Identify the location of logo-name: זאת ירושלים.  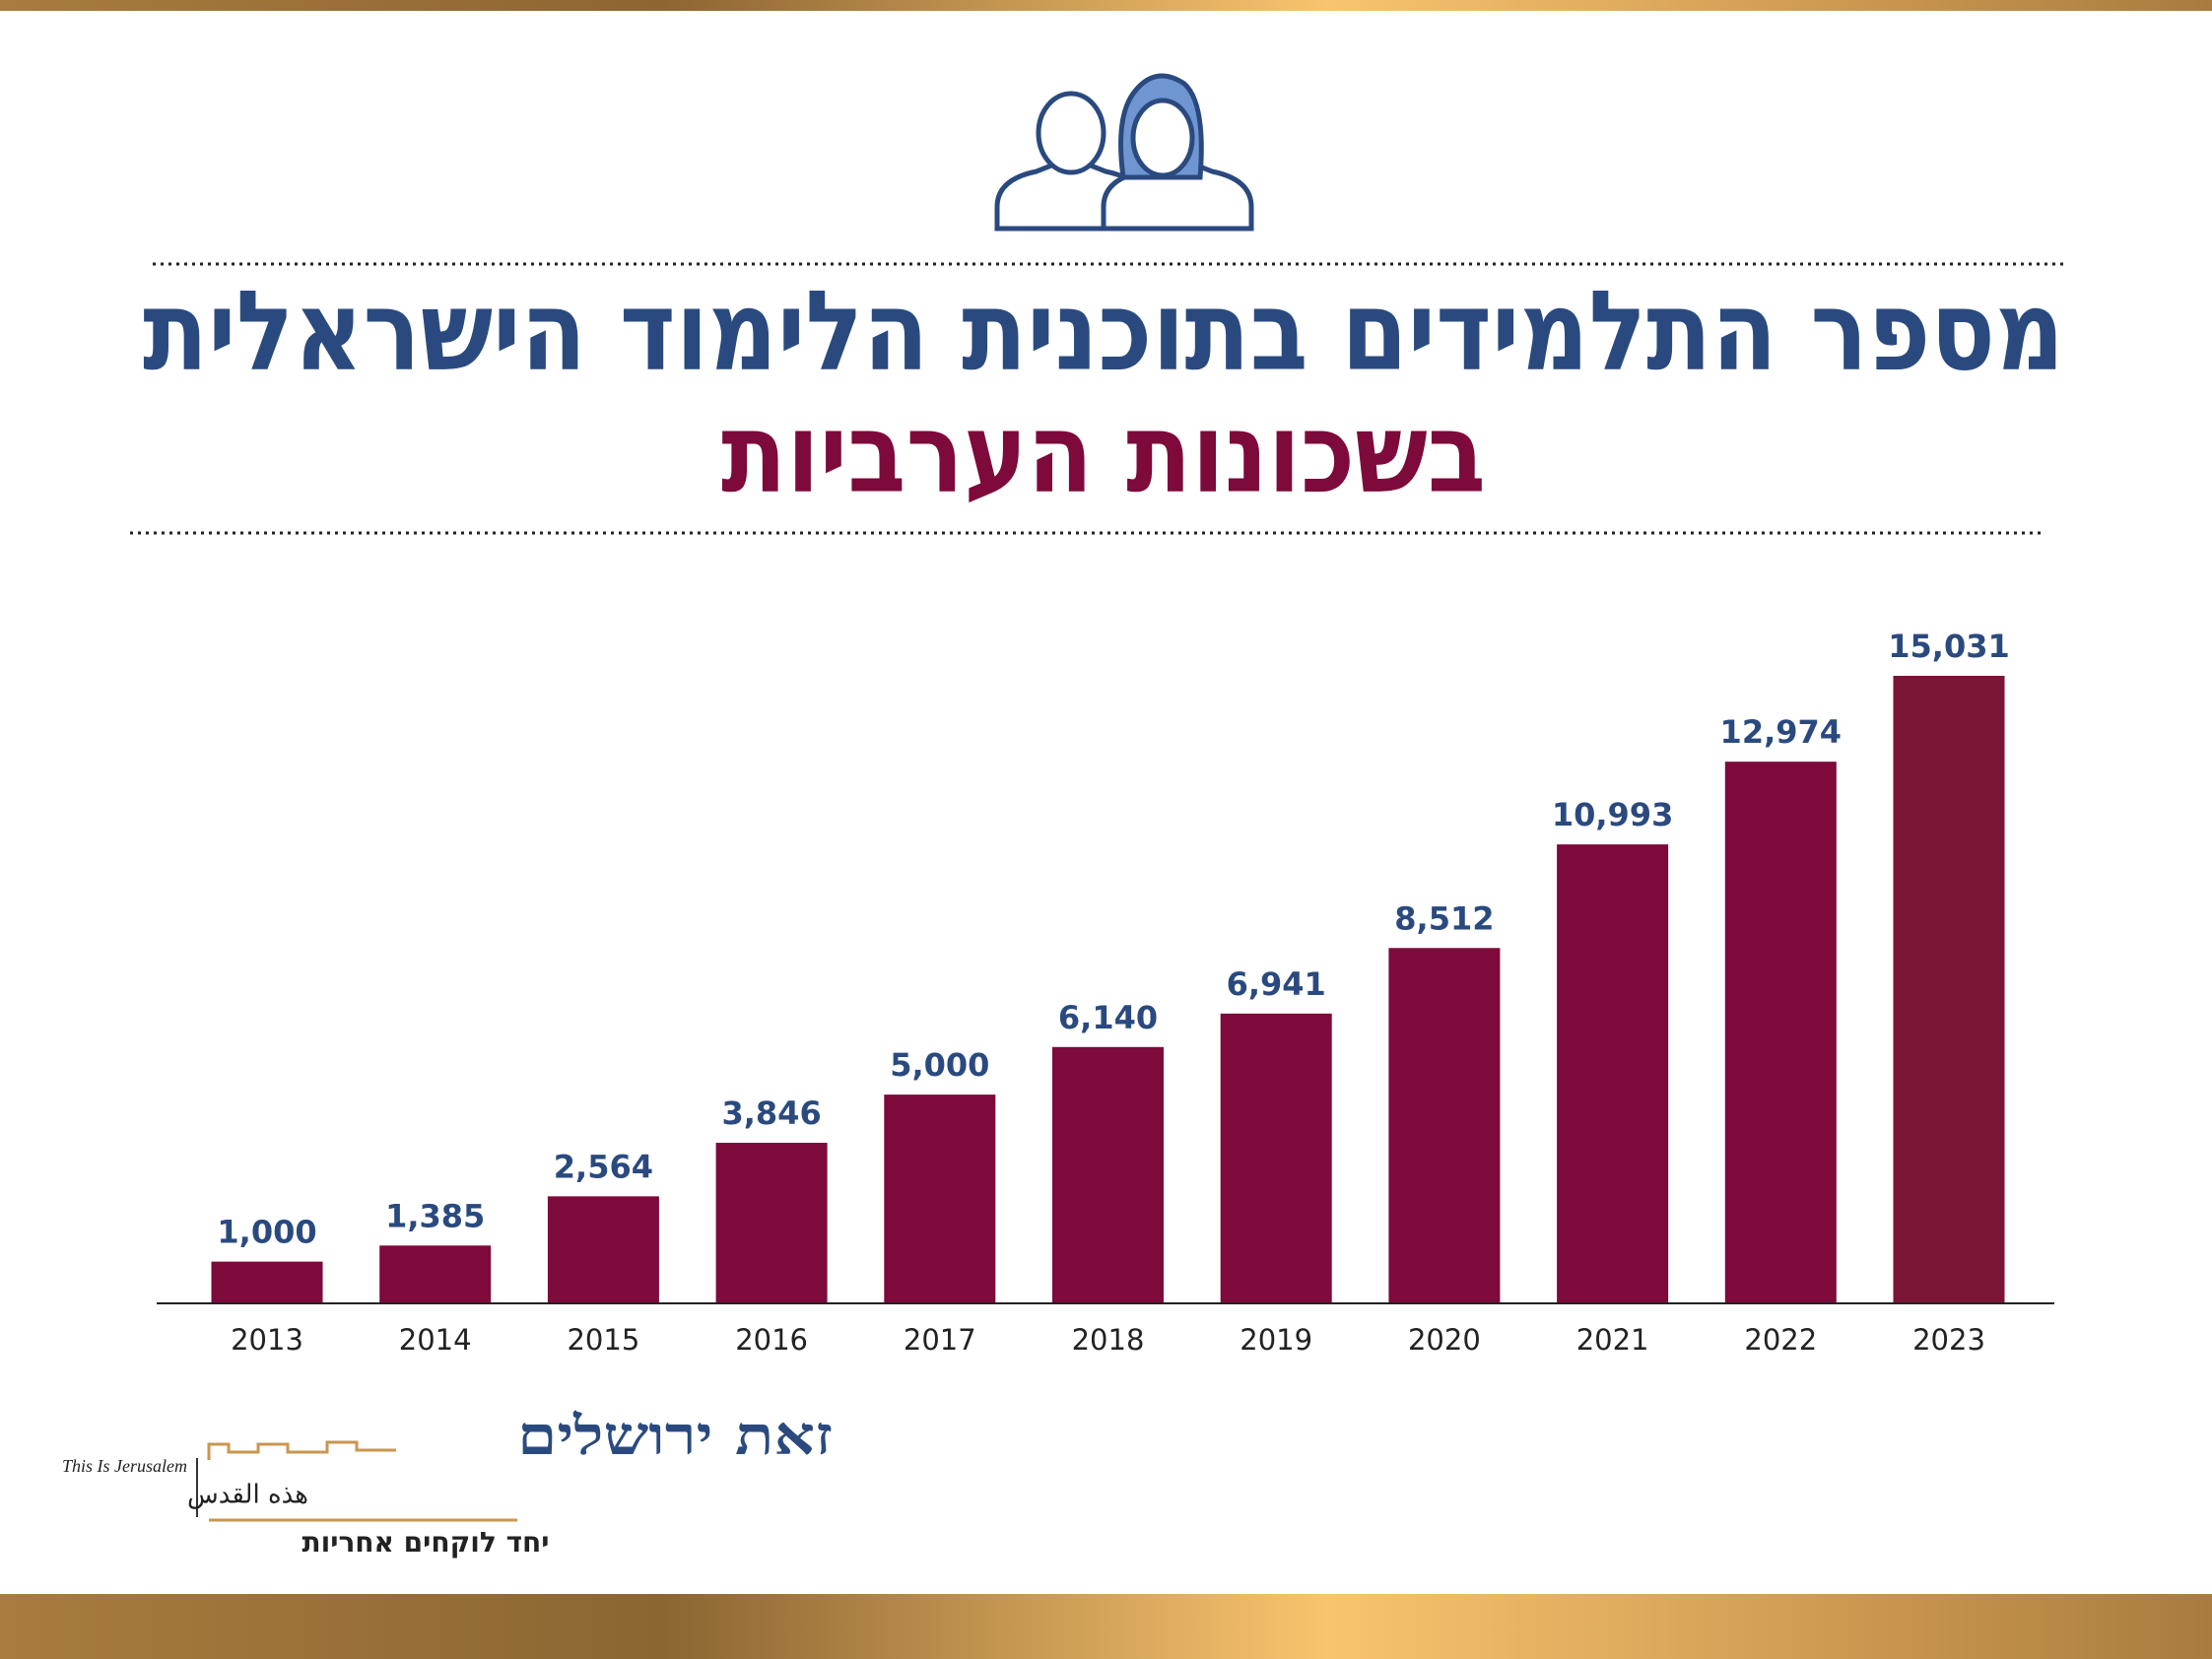
(675, 1435).